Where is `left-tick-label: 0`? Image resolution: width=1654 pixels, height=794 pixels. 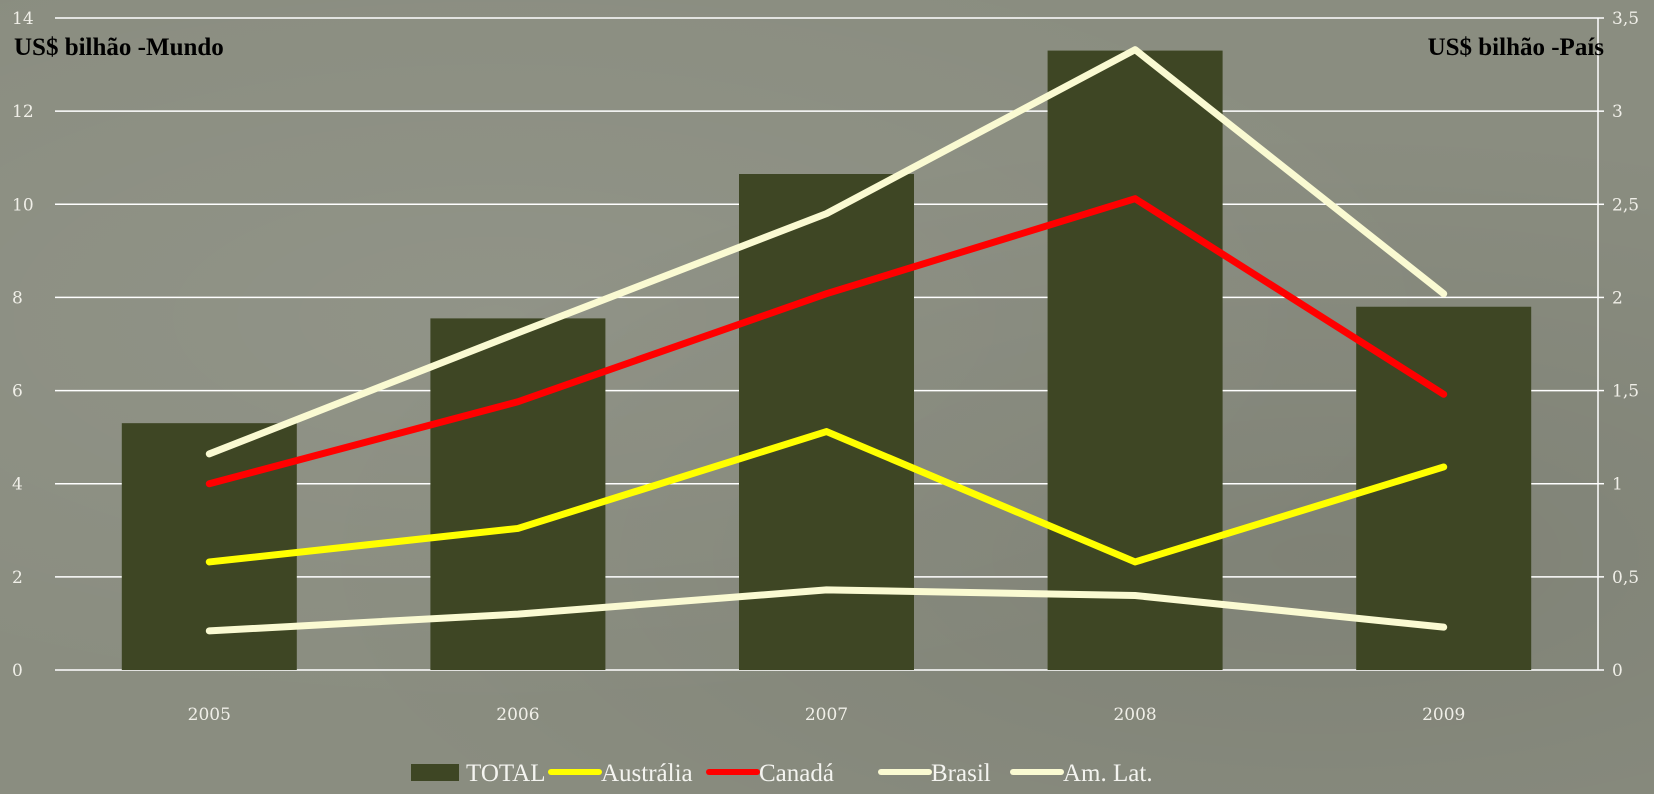 left-tick-label: 0 is located at coordinates (17, 671).